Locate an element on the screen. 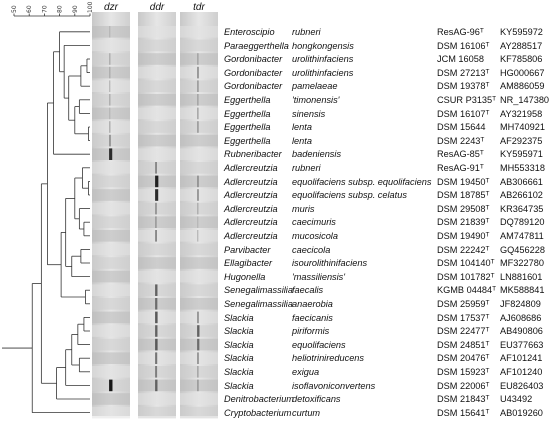  strain-label: DSM 16107ᵀ is located at coordinates (463, 113).